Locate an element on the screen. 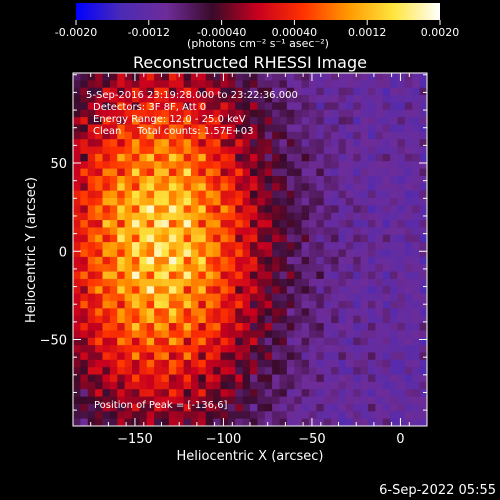 The image size is (500, 500). annotation-energy-range: Energy Range: 12.0 - 25.0 keV is located at coordinates (169, 119).